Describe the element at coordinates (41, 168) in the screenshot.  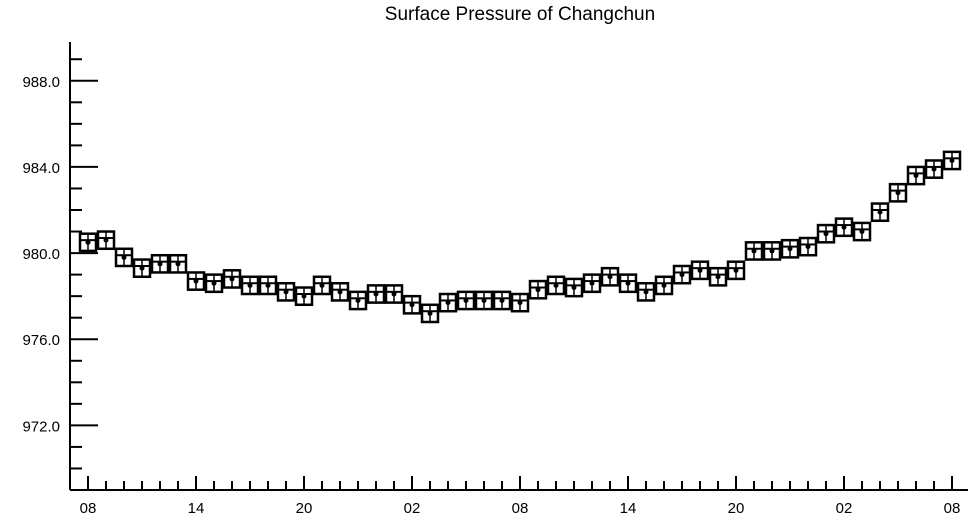
I see `y-tick-label: 984.0` at that location.